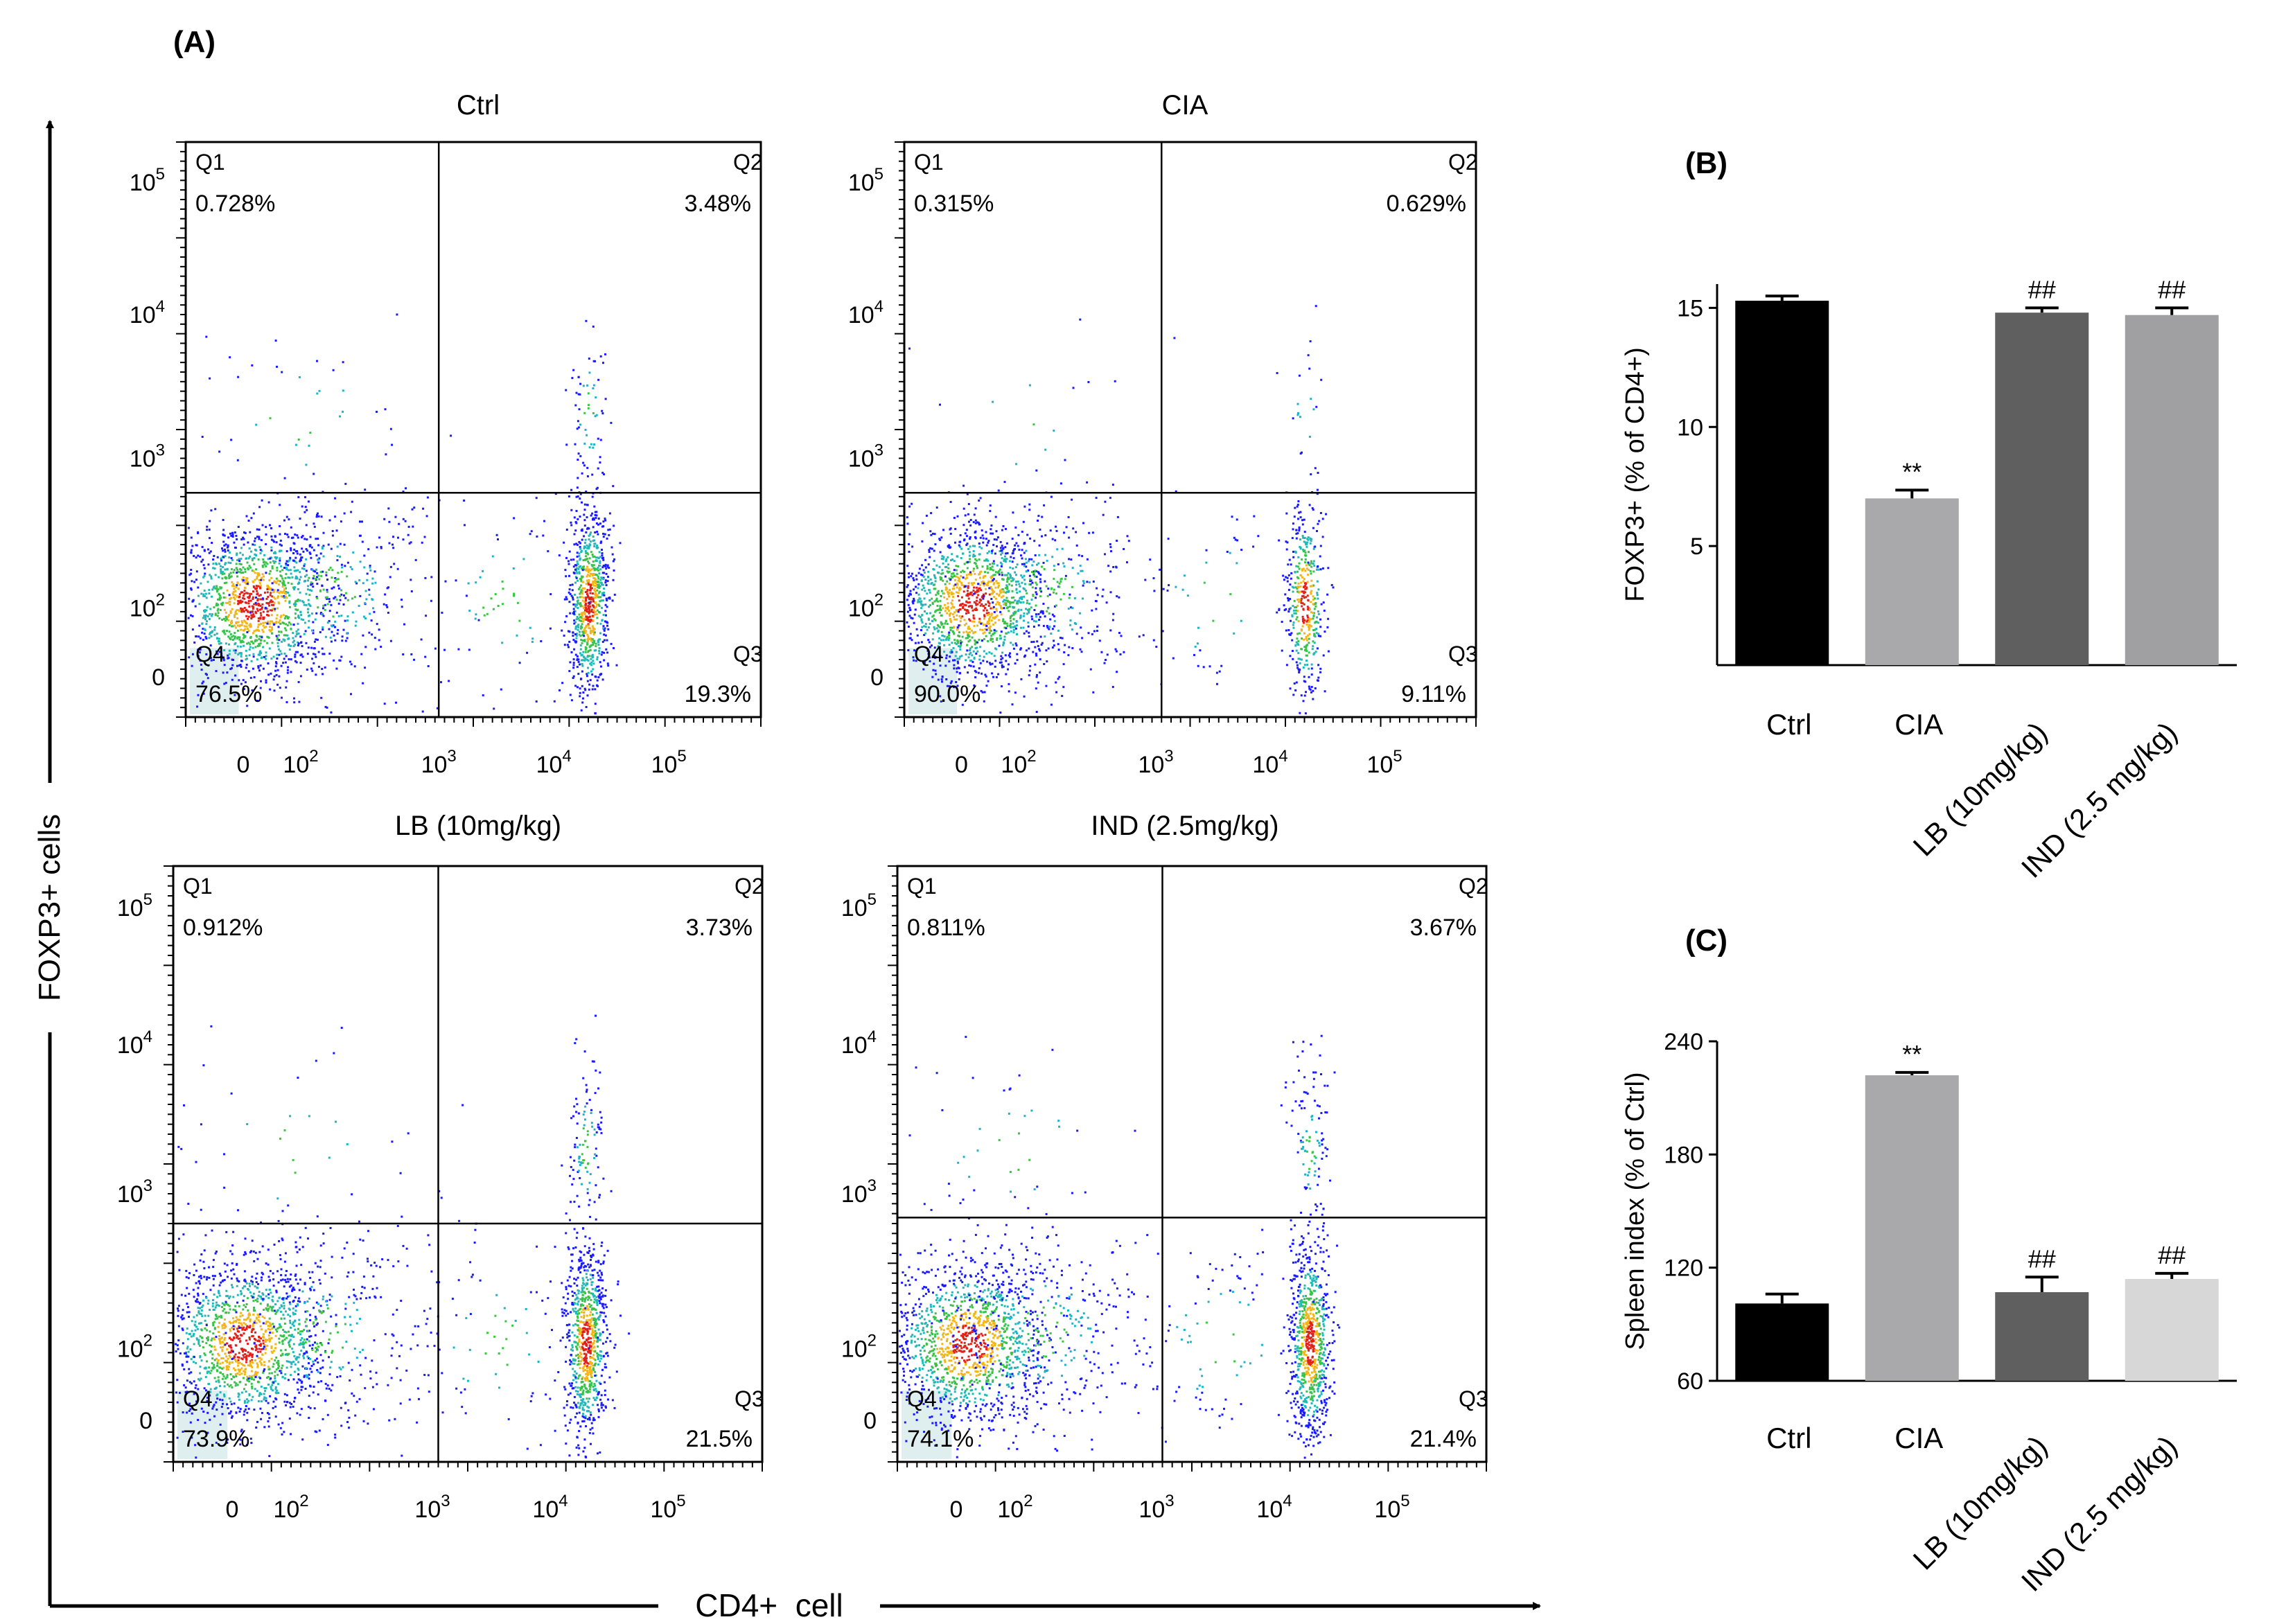  What do you see at coordinates (948, 694) in the screenshot?
I see `quadrant-percent: 90.0%` at bounding box center [948, 694].